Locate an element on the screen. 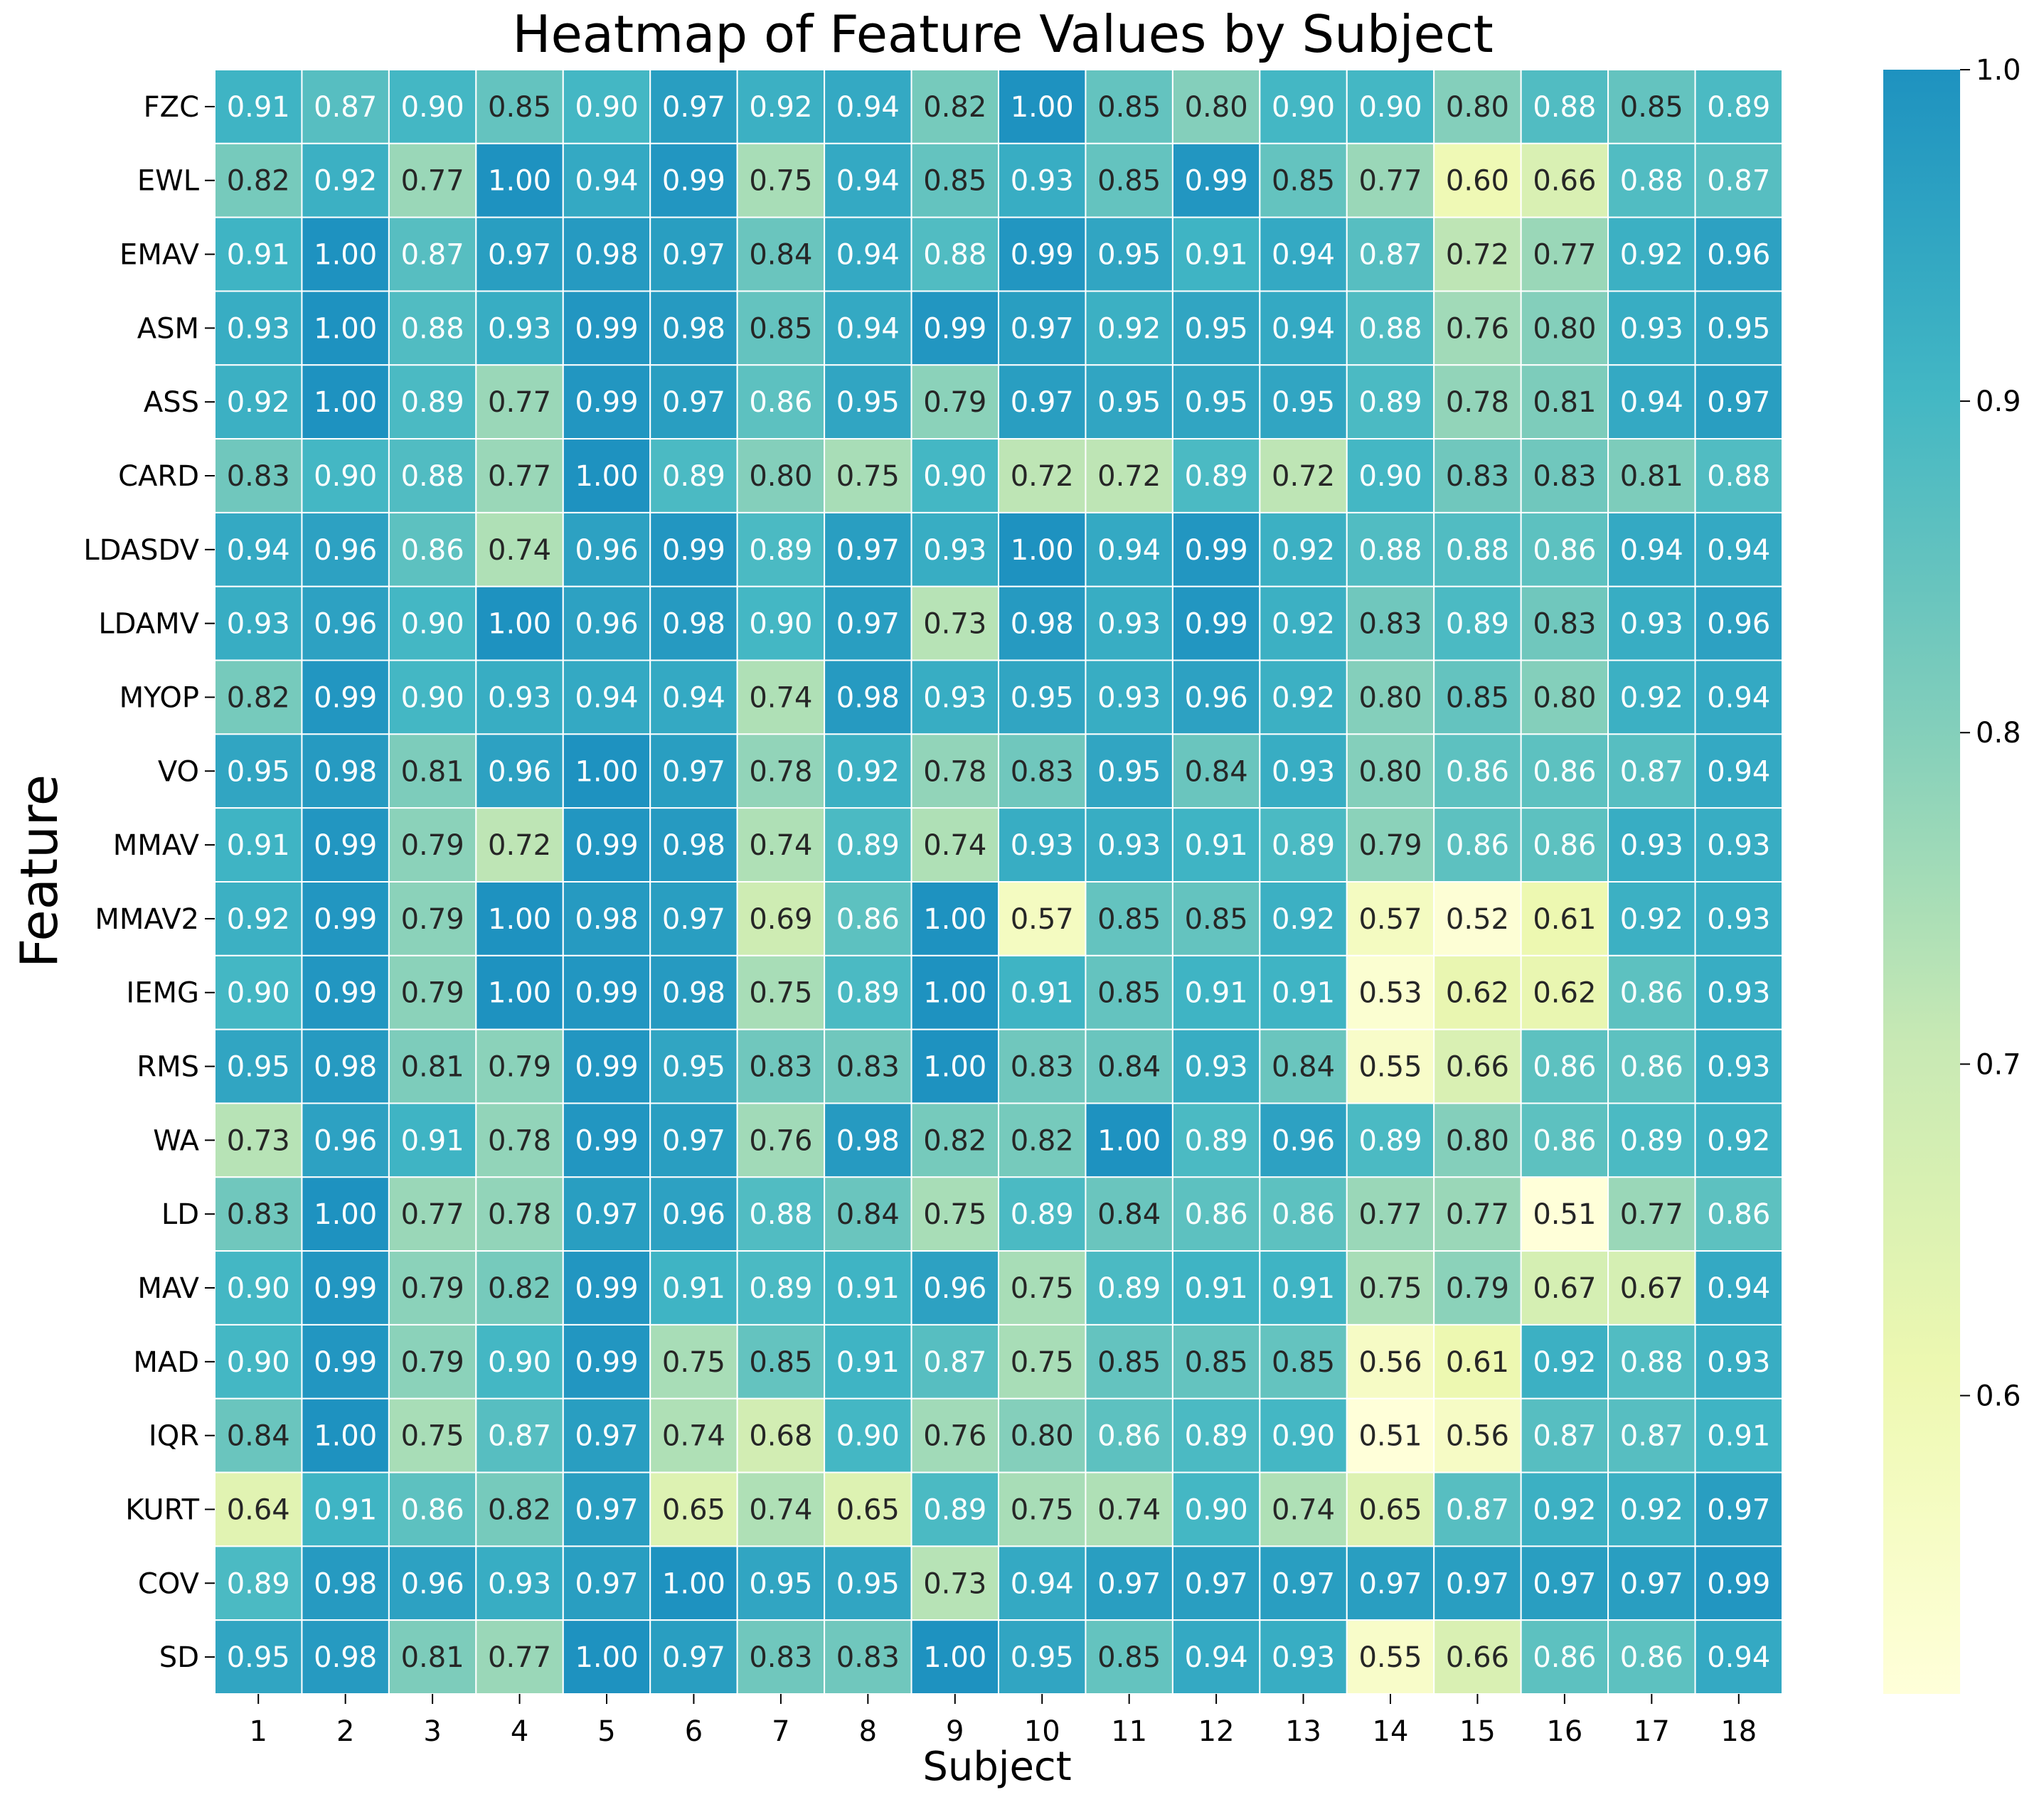 This screenshot has width=2044, height=1807. y-tick-label: EMAV is located at coordinates (159, 256).